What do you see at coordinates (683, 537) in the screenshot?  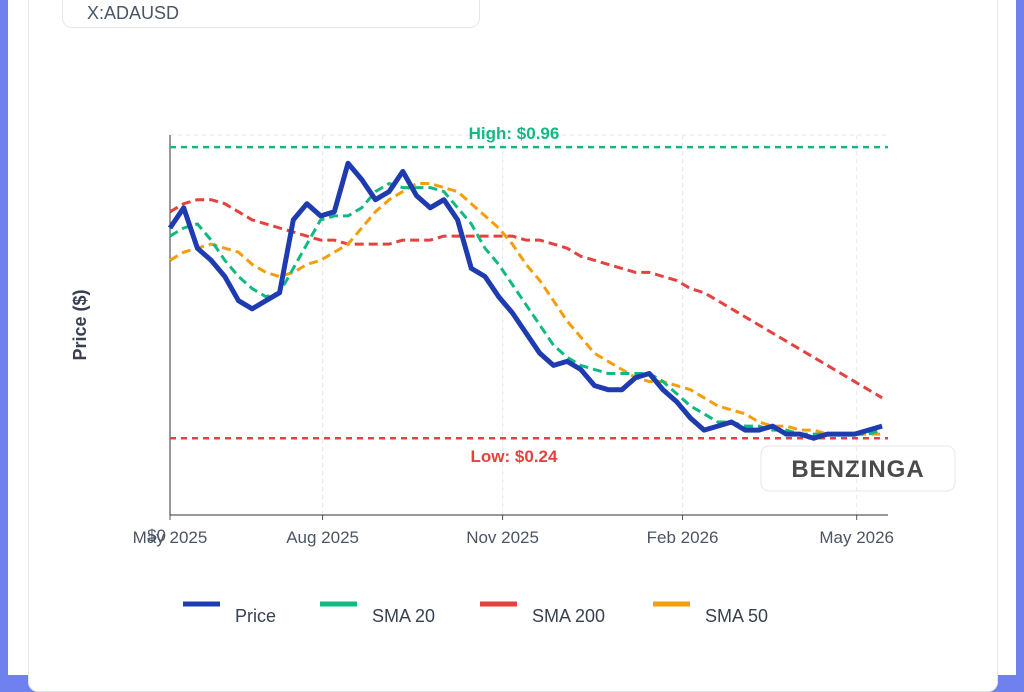 I see `x-tick-label: Feb 2026` at bounding box center [683, 537].